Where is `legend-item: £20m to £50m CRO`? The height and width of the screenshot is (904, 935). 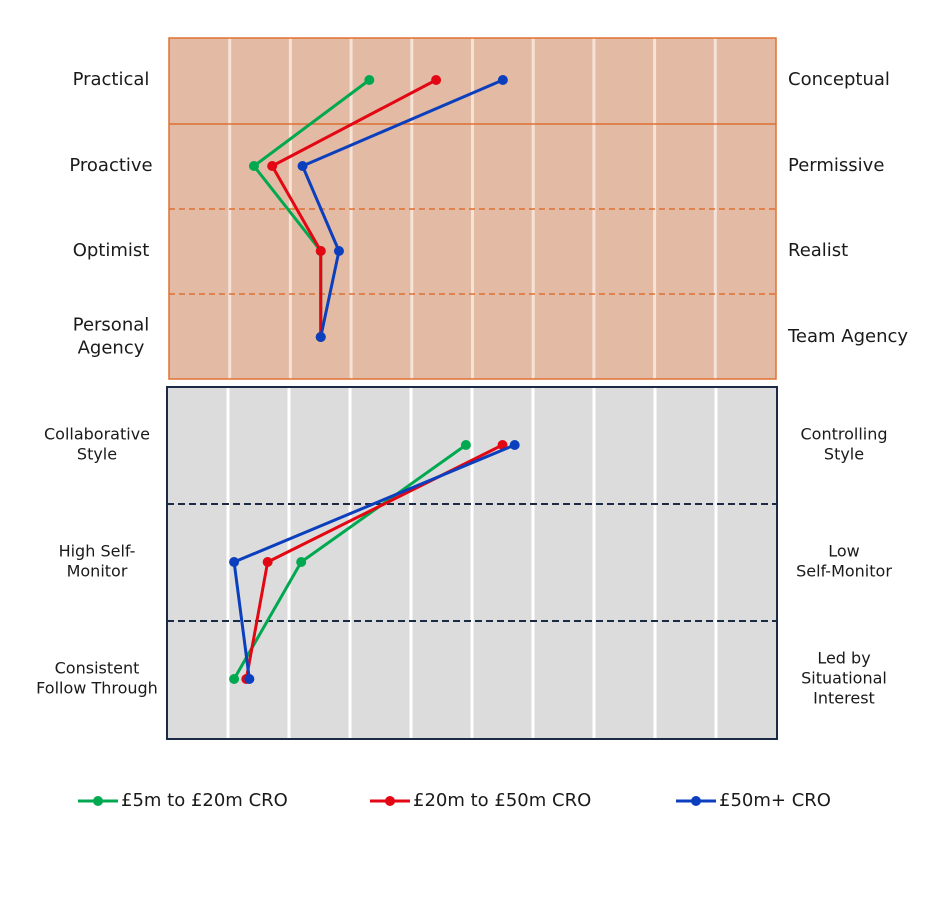 legend-item: £20m to £50m CRO is located at coordinates (480, 800).